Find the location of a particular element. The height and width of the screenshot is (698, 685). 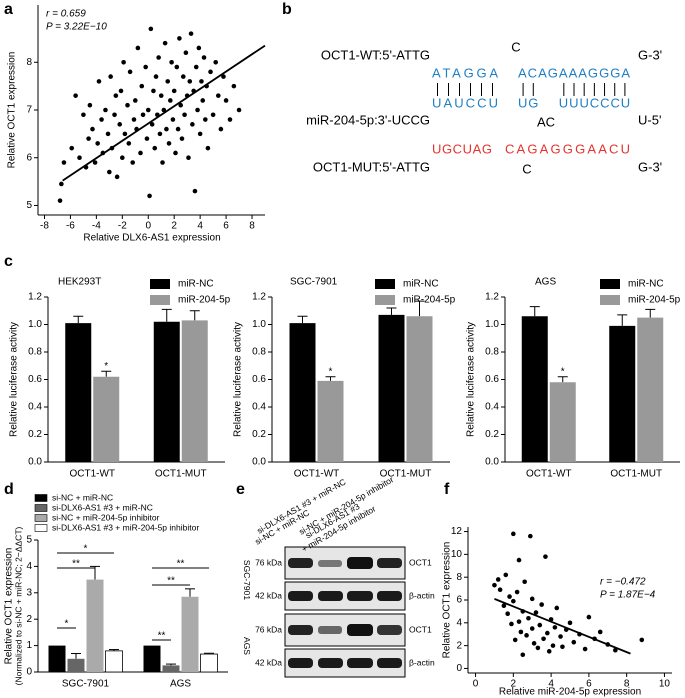

annotation: * is located at coordinates (67, 624).